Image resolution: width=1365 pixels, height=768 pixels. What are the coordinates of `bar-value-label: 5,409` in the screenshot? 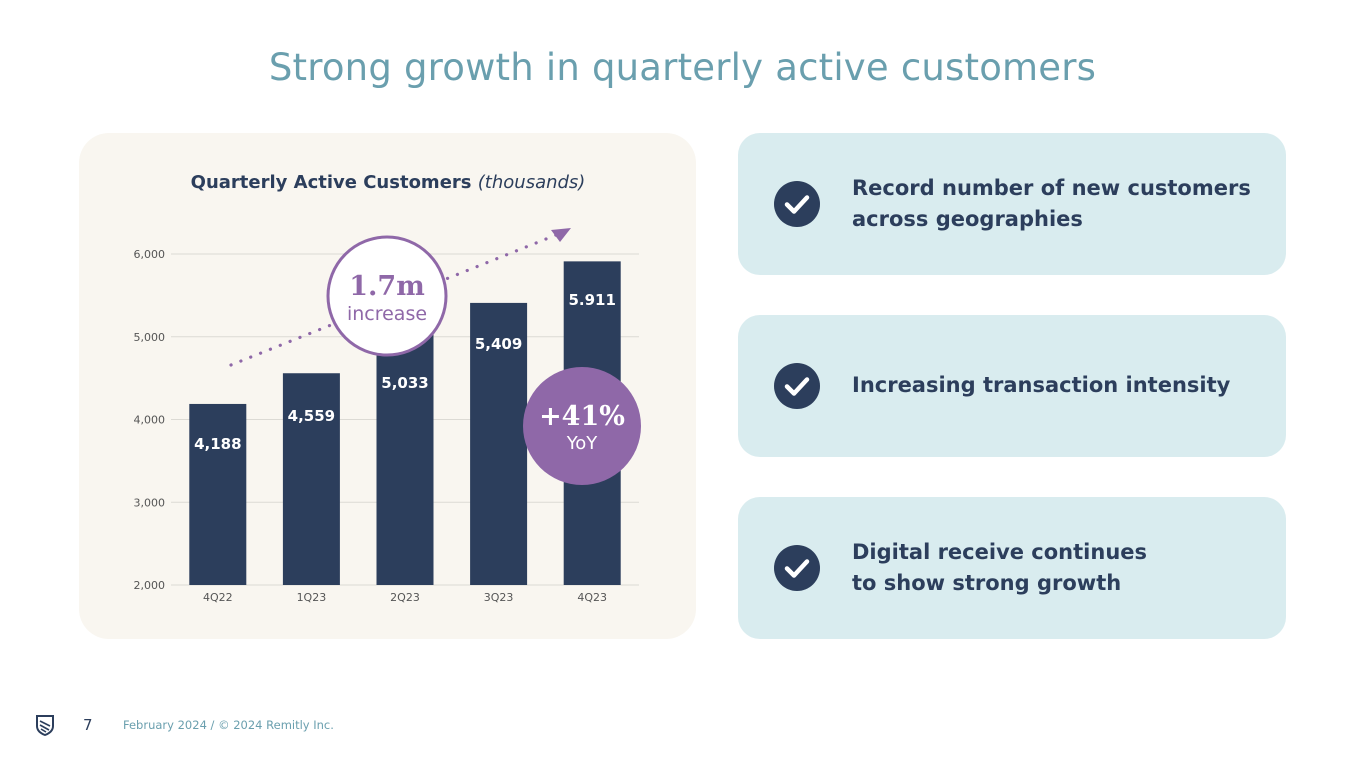 It's located at (498, 344).